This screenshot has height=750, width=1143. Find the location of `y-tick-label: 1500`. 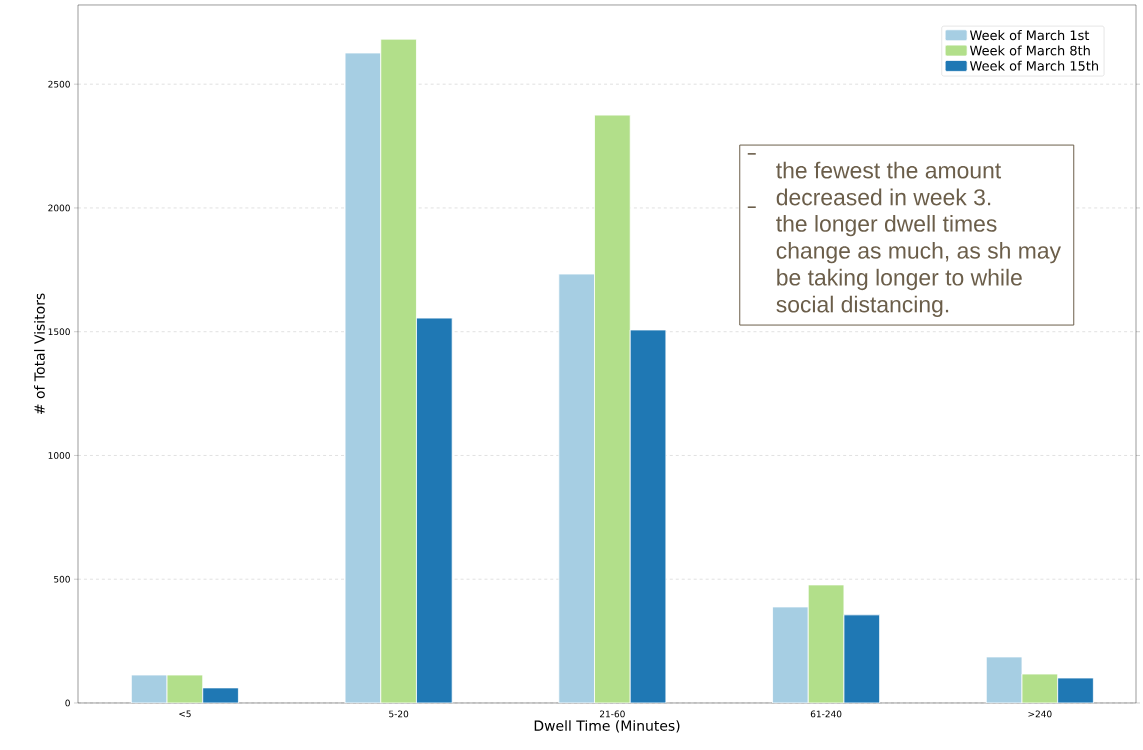

y-tick-label: 1500 is located at coordinates (59, 332).